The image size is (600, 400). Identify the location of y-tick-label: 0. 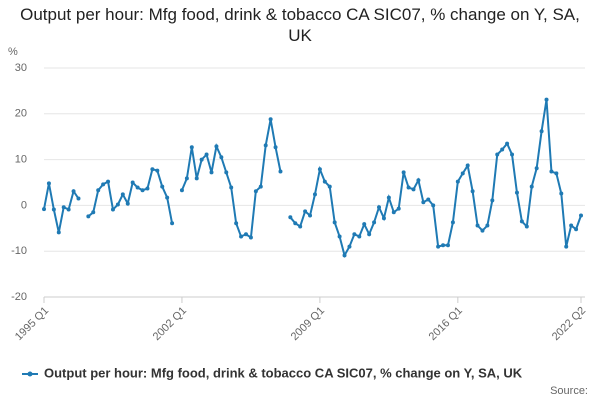
(24, 205).